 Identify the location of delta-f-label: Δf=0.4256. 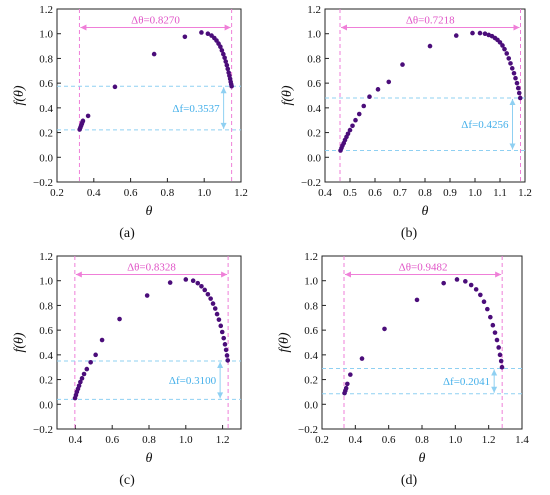
(485, 125).